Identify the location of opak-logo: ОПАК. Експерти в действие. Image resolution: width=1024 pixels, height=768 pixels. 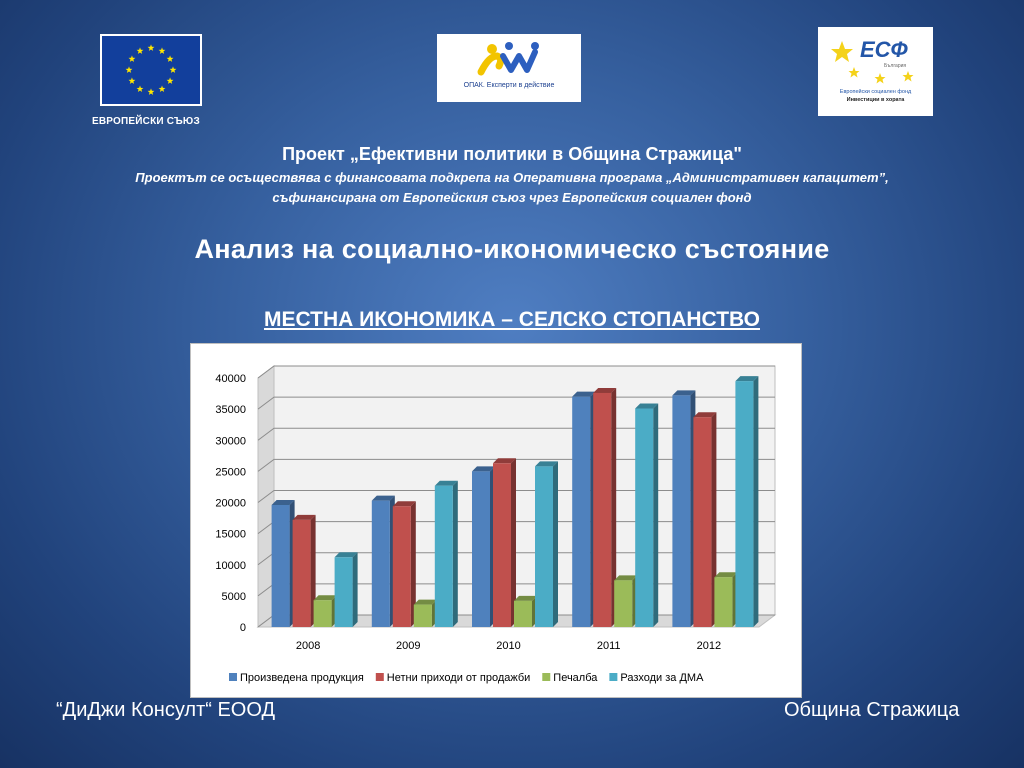
(509, 68).